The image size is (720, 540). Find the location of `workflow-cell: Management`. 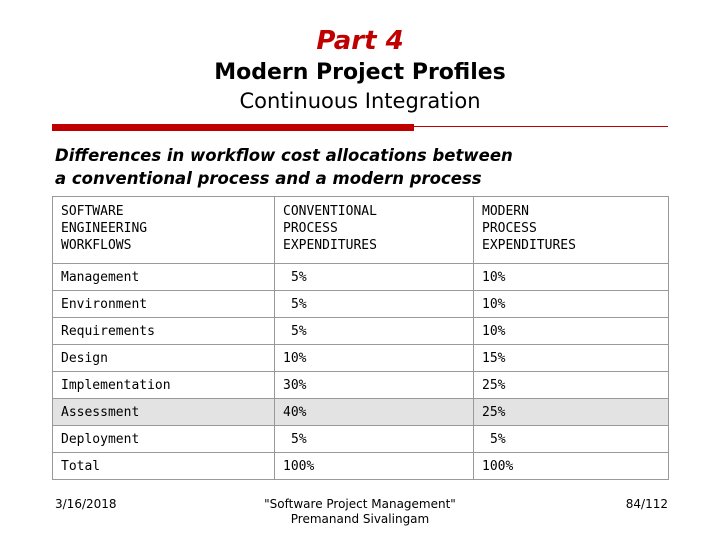

workflow-cell: Management is located at coordinates (163, 277).